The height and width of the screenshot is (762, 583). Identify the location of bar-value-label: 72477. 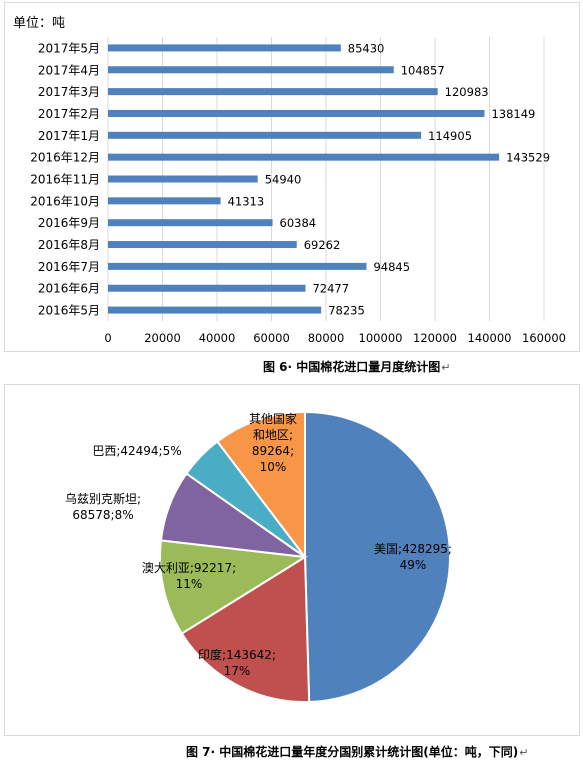
(330, 289).